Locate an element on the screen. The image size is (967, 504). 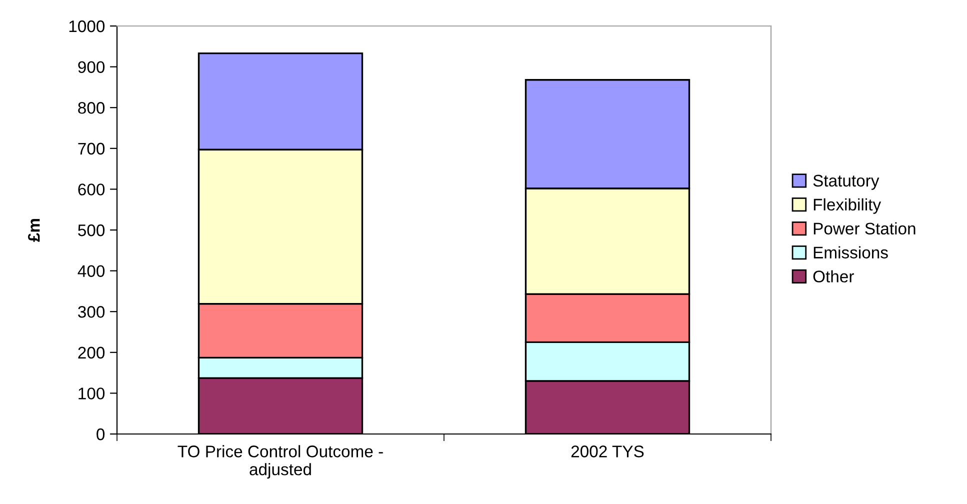
legend-label: Statutory is located at coordinates (846, 182).